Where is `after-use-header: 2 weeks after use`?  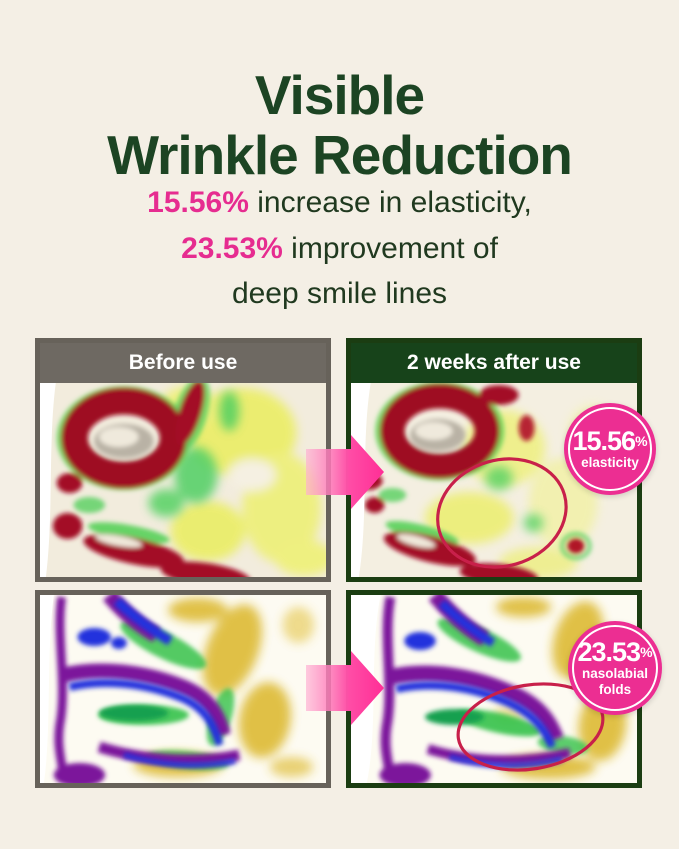
after-use-header: 2 weeks after use is located at coordinates (494, 363).